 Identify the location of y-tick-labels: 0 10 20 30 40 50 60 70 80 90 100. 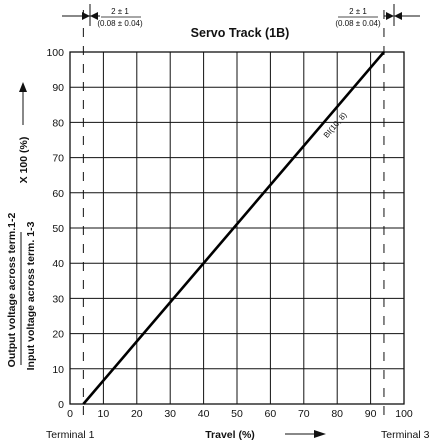
(55, 229).